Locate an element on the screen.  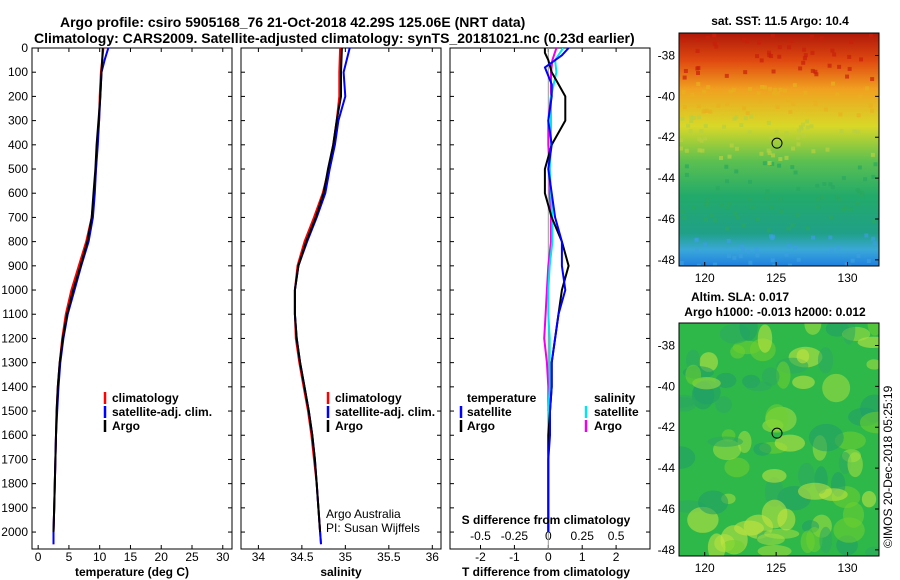
x-tick-label: 5 is located at coordinates (69, 557).